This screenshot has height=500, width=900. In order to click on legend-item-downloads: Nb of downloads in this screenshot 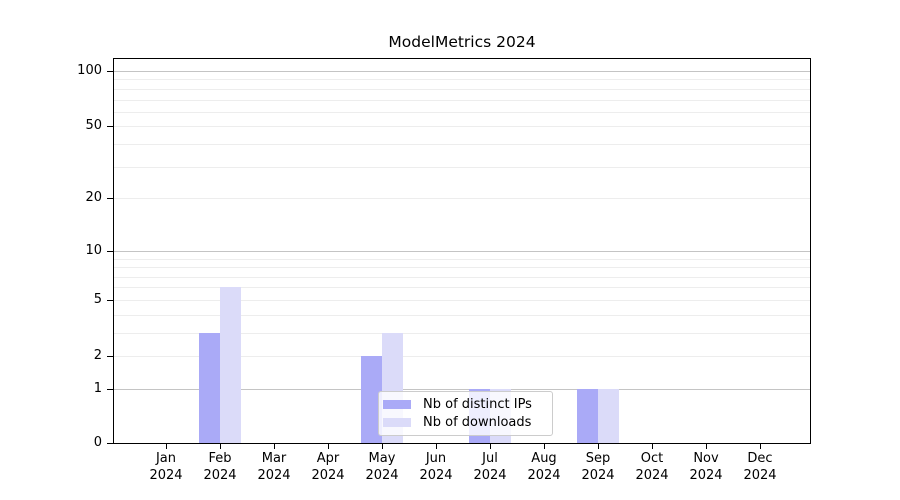, I will do `click(464, 423)`.